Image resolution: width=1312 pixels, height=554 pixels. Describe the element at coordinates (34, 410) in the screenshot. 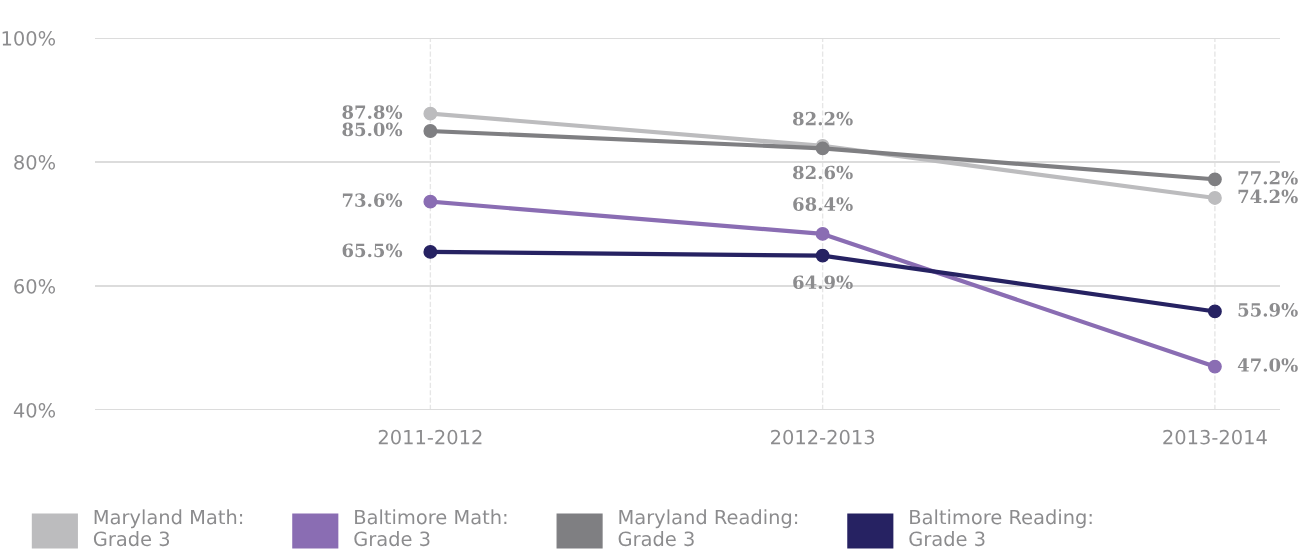

I see `y-tick-label: 40%` at that location.